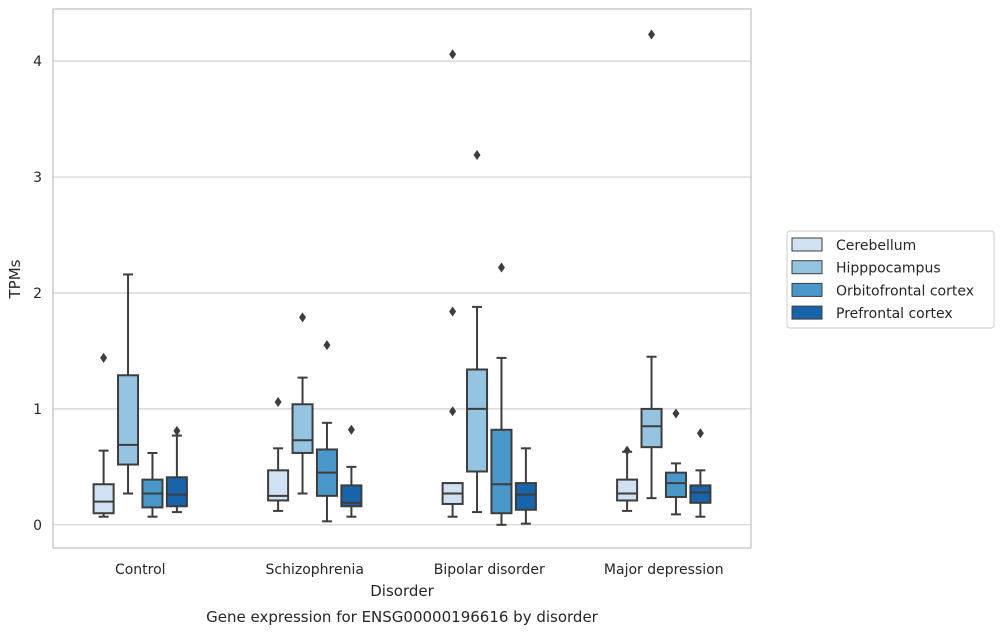  Describe the element at coordinates (37, 526) in the screenshot. I see `y-tick-label: 0` at that location.